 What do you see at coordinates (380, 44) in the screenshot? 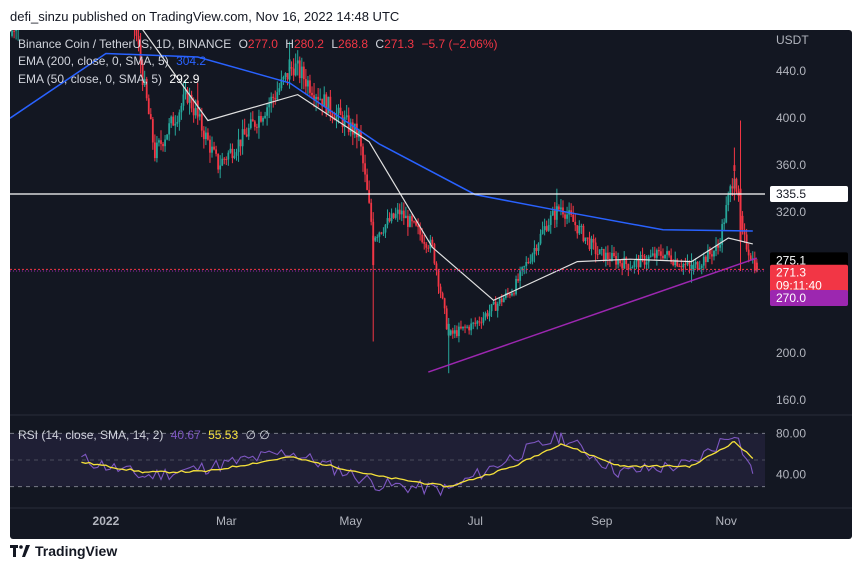
I see `close-label: C` at bounding box center [380, 44].